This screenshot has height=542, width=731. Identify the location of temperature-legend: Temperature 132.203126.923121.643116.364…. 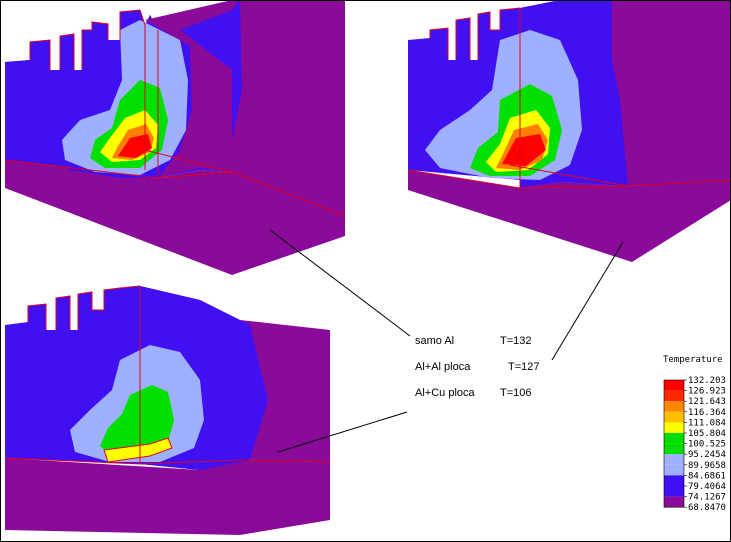
(694, 434).